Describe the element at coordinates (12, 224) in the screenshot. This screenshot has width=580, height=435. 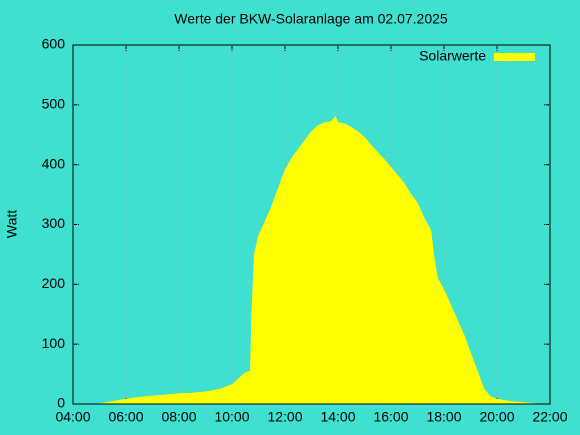
I see `y-axis-label: Watt` at that location.